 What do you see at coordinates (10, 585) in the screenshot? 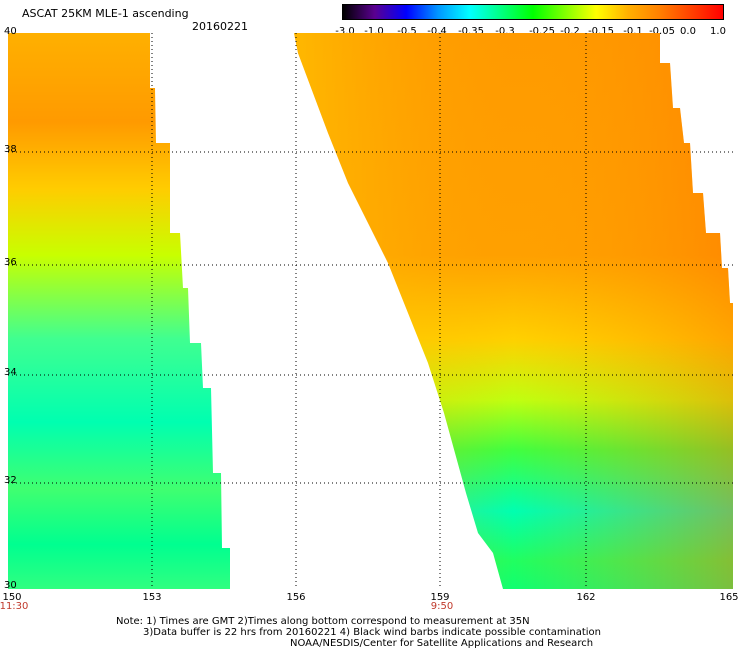
I see `lat-label: 30` at bounding box center [10, 585].